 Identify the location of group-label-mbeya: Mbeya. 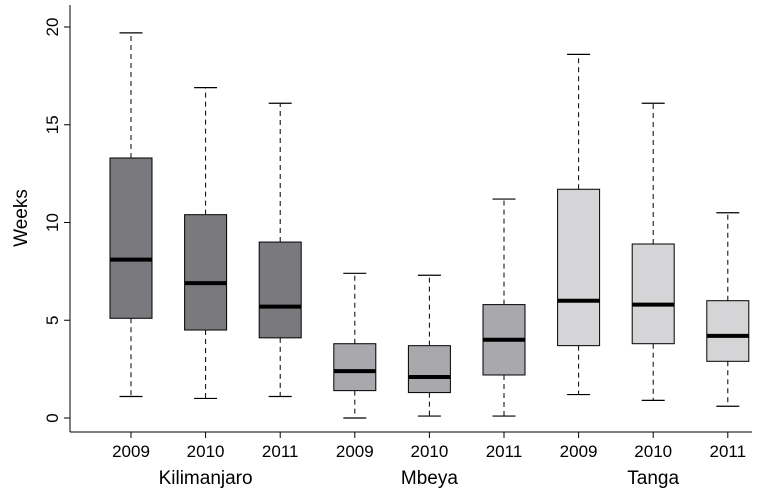
(429, 478).